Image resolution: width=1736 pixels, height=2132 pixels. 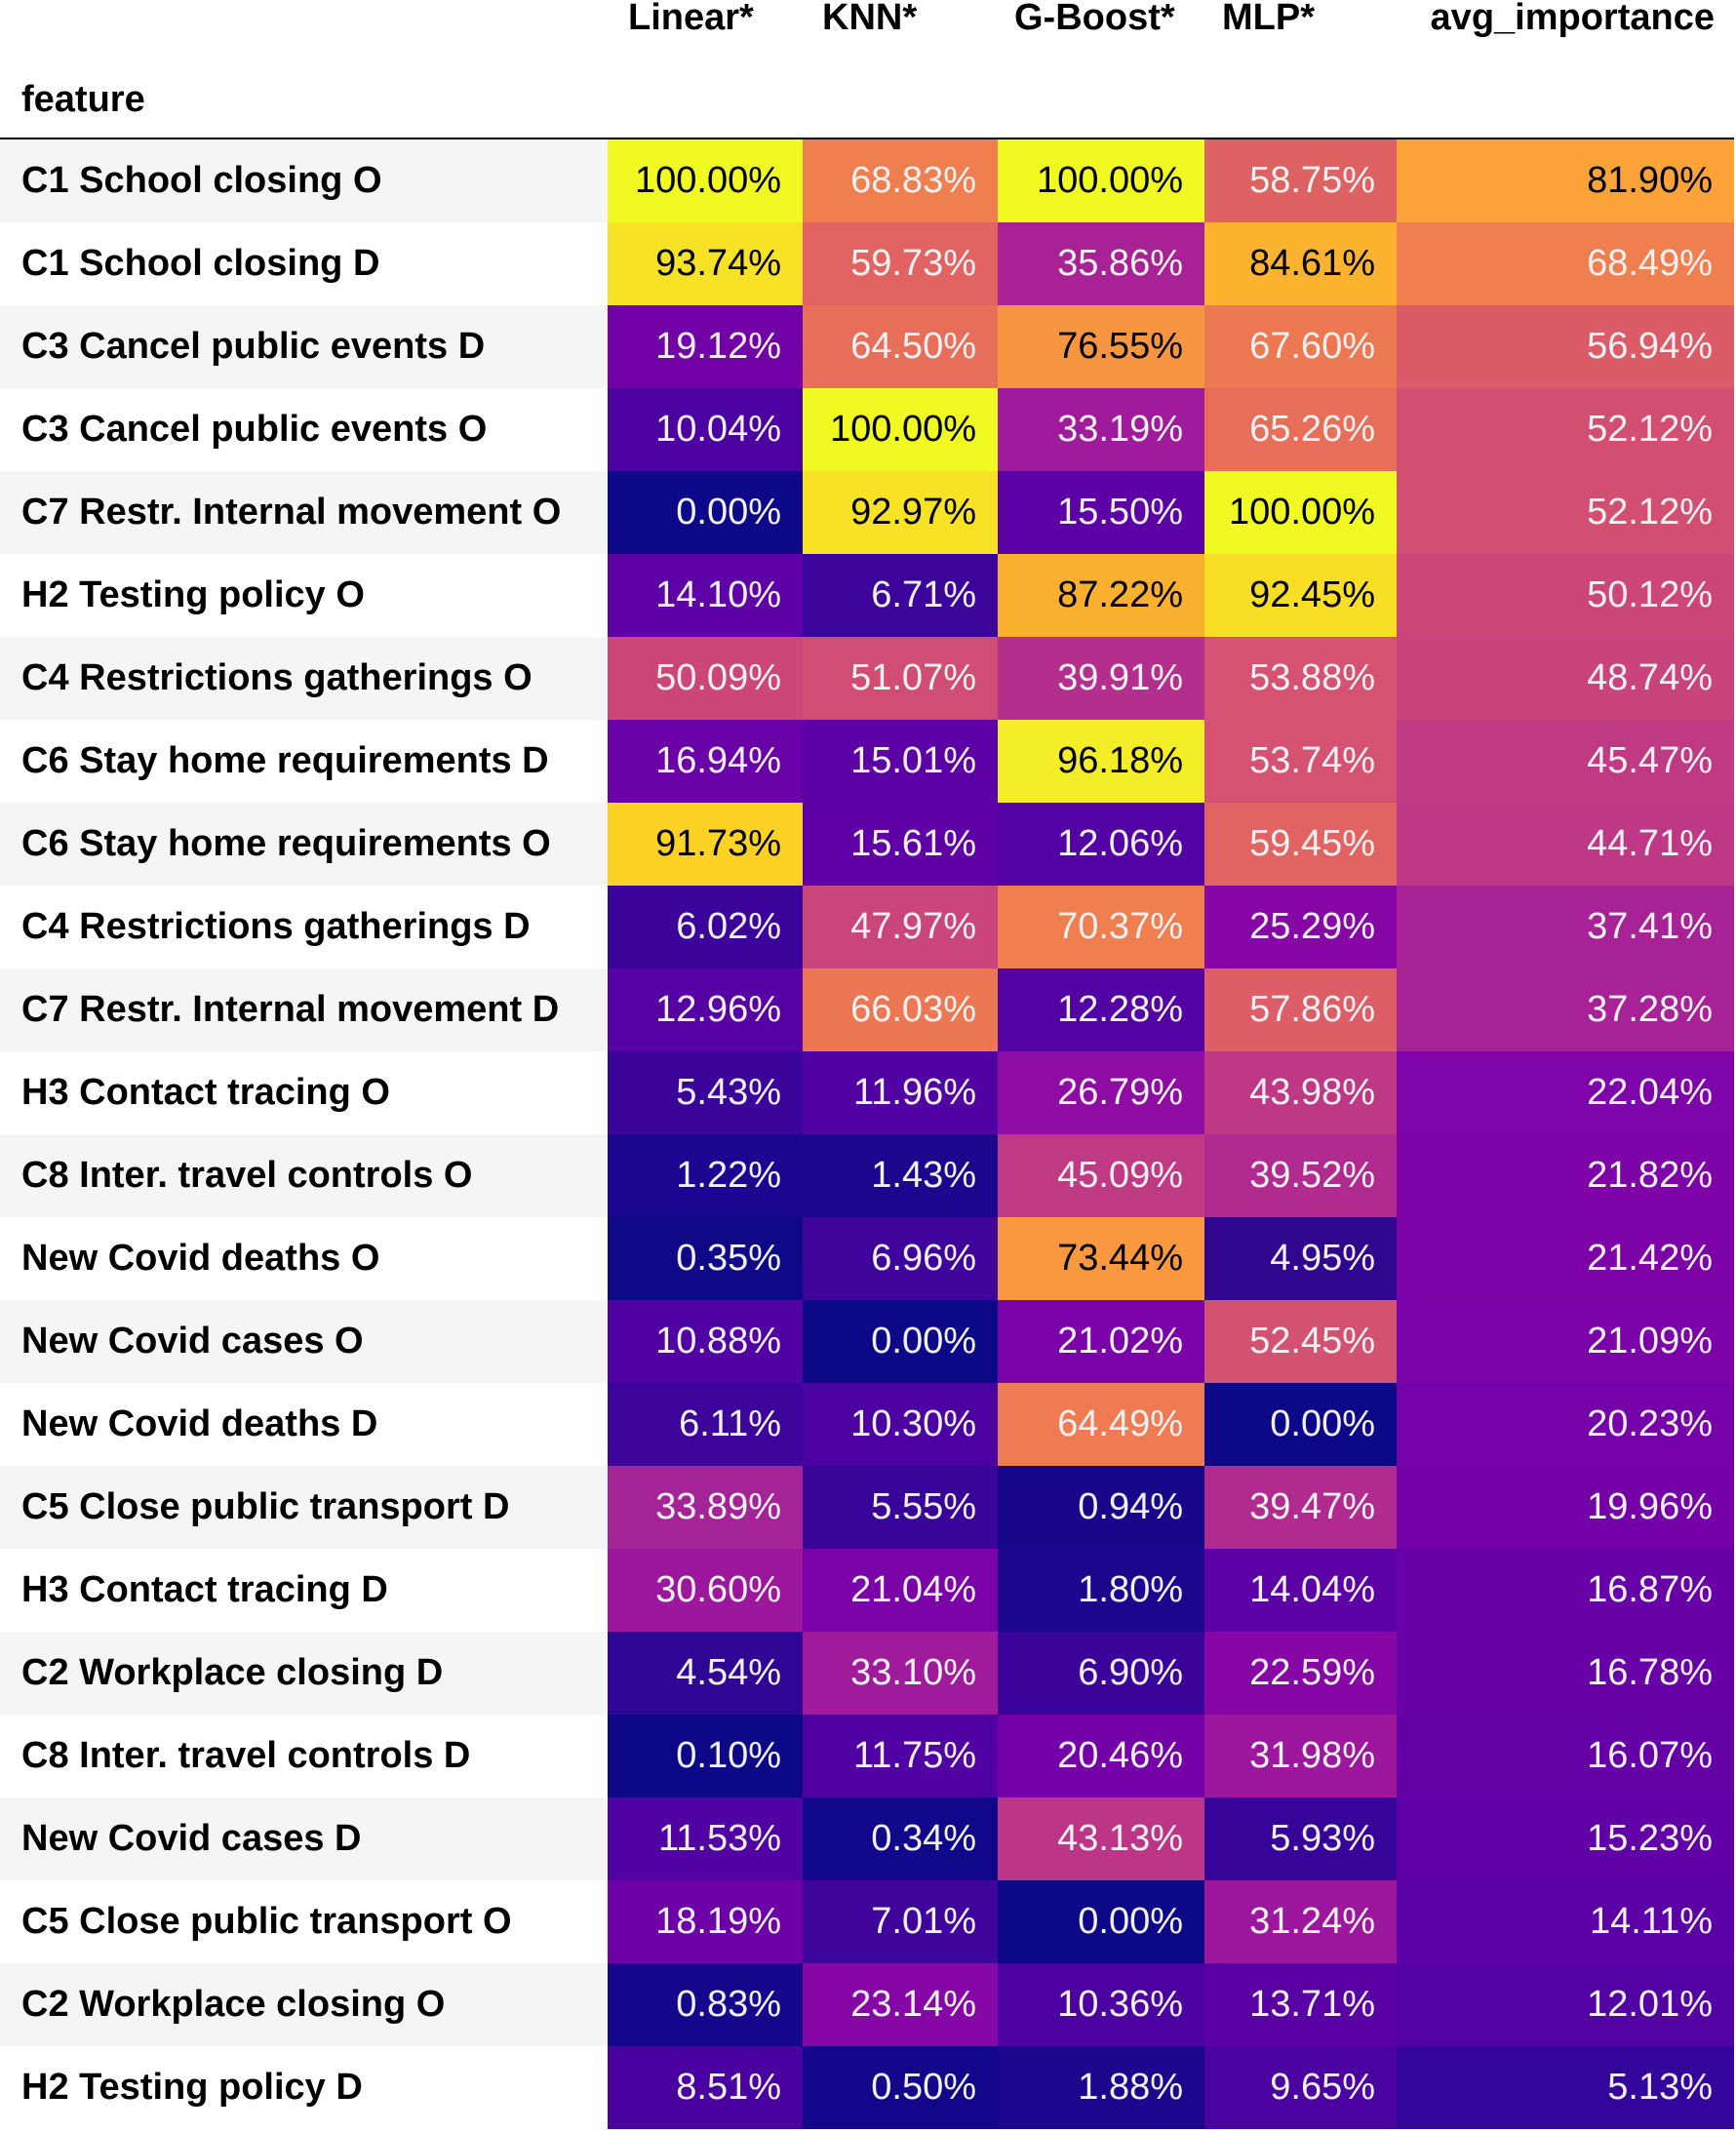 What do you see at coordinates (705, 1258) in the screenshot?
I see `heatmap-cell: 0.35%` at bounding box center [705, 1258].